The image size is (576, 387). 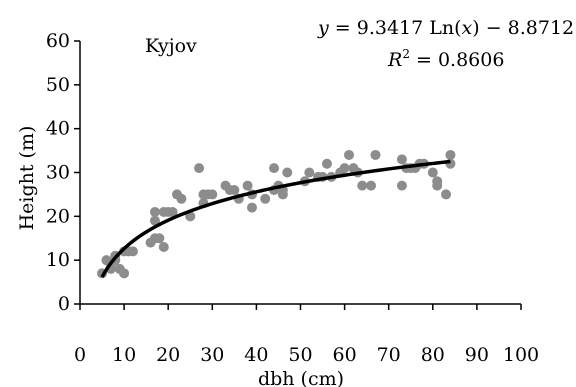 I want to click on x-tick-label: 10, so click(x=124, y=355).